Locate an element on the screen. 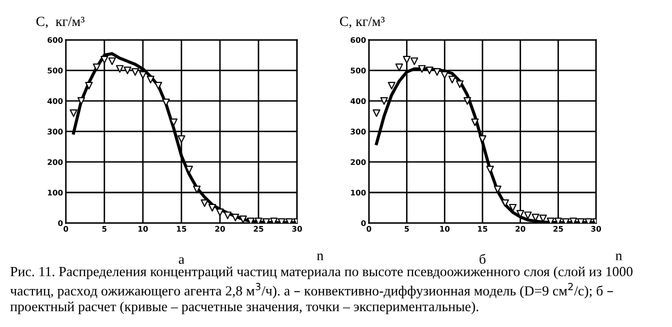 This screenshot has width=672, height=327. text: Рис. 11. Распределения концентраций частиц материала по высоте псевдоожиженного слоя (слой из 1000 частиц, расход ожижающего агента 2,8 м$^{3}$/ч). а – конвективно-диффузионная модель (D=9 см$^{2}$/с); б – проектный расчет (кривые – расчетные значения, точки – экспериментальные). is located at coordinates (321, 290).